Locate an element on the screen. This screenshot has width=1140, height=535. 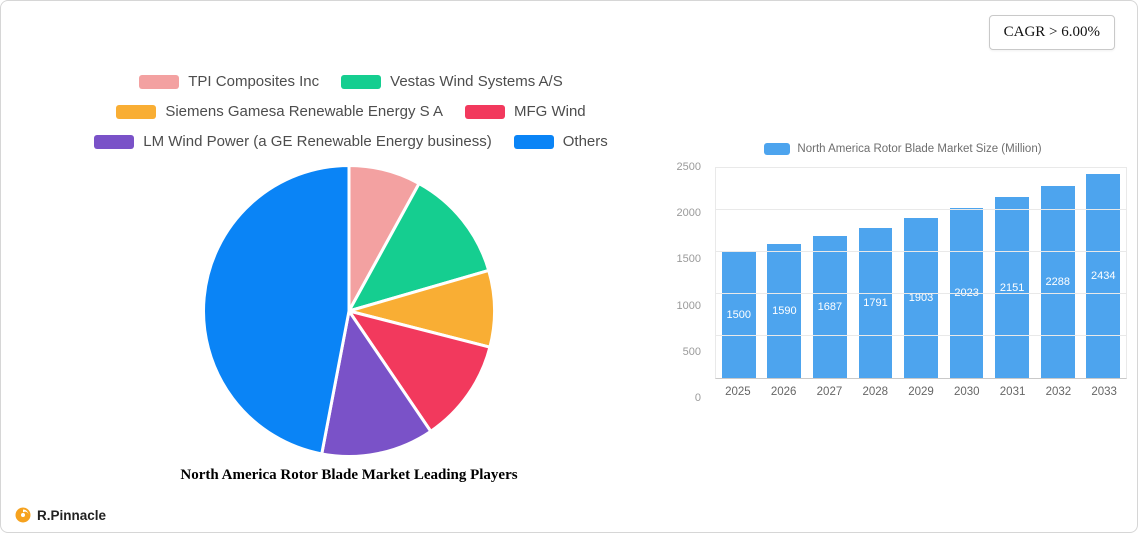
legend-label: Siemens Gamesa Renewable Energy S A is located at coordinates (304, 111).